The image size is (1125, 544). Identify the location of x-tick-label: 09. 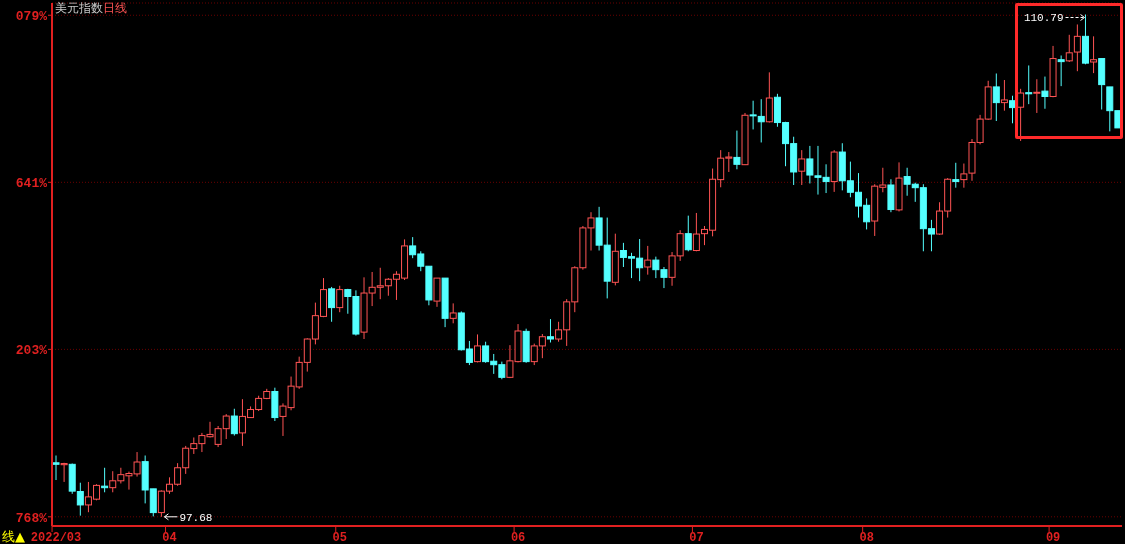
(1053, 537).